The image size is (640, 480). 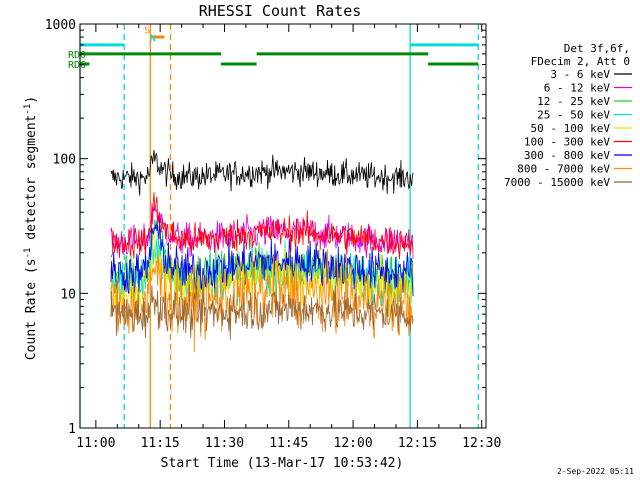 What do you see at coordinates (262, 172) in the screenshot?
I see `series-line-3-6-kev` at bounding box center [262, 172].